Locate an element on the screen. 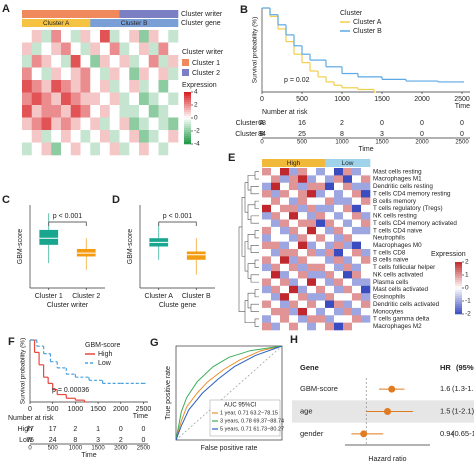 The height and width of the screenshot is (474, 474). colorbar-tick-label: -1 is located at coordinates (468, 301).